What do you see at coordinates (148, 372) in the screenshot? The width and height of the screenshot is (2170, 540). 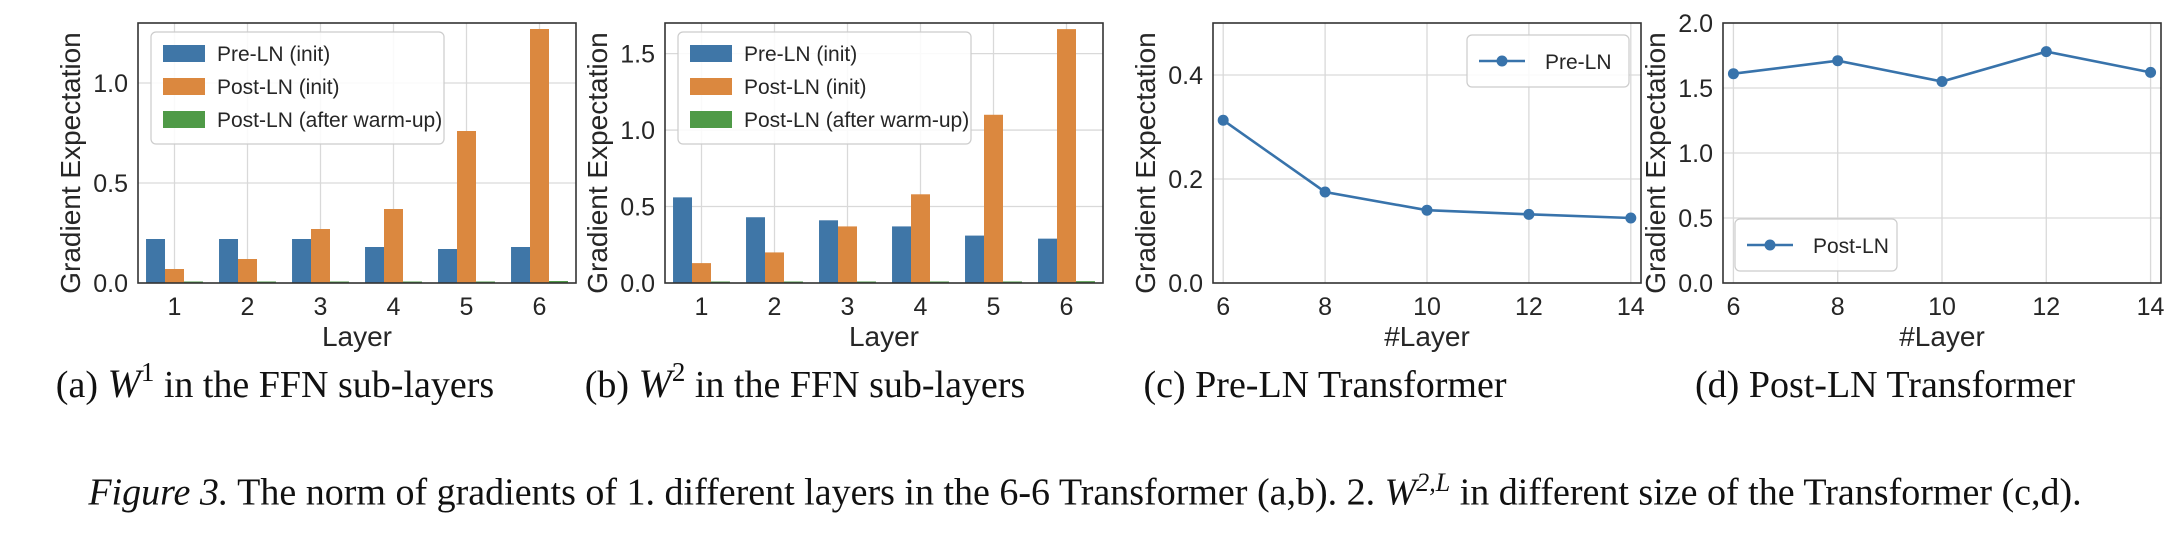 I see `subcaption-math-sup: 1` at bounding box center [148, 372].